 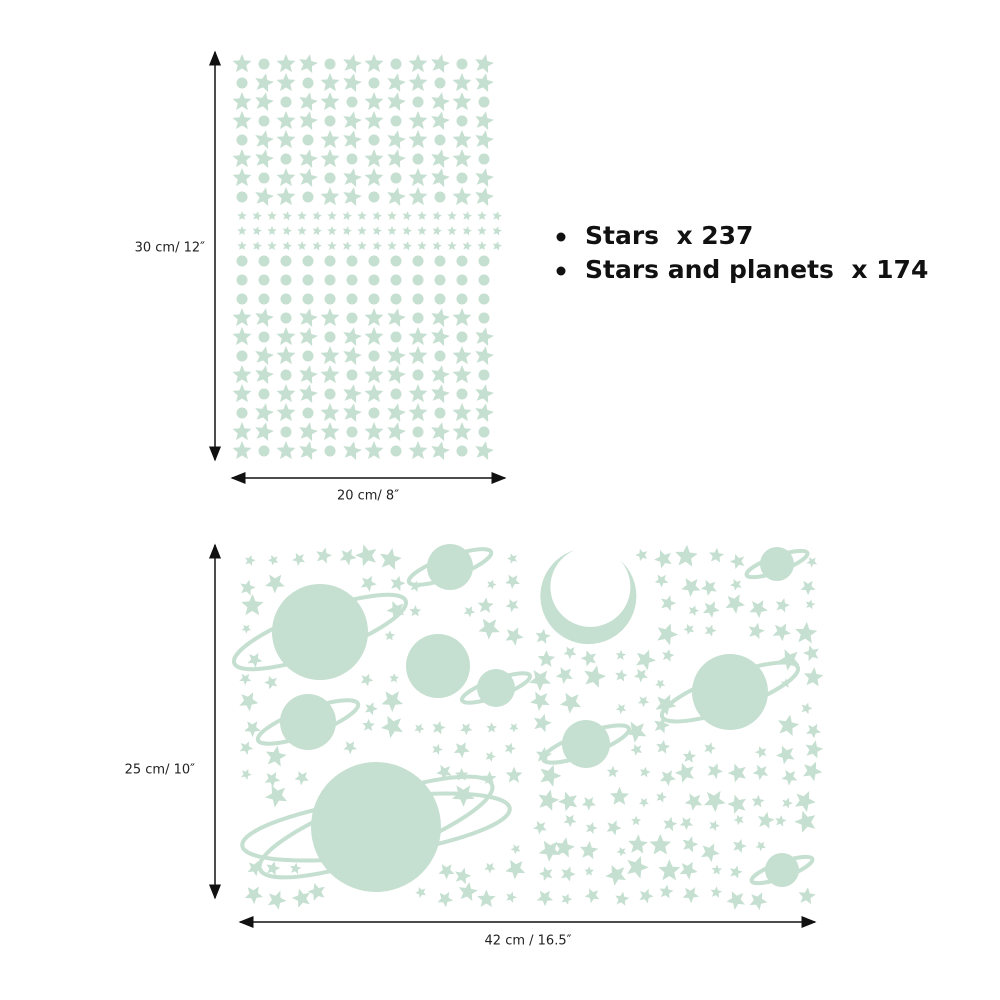 I want to click on bullet, so click(x=561, y=271).